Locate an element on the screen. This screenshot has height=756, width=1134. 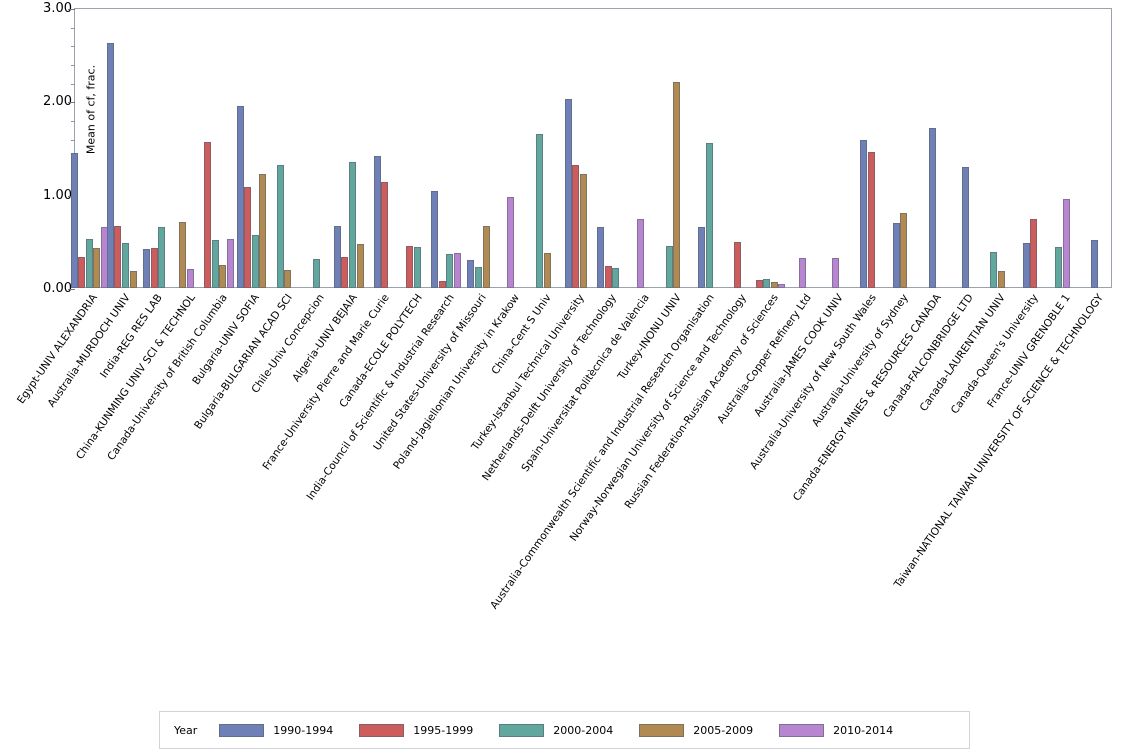
x-axis-tick-label: China-KUNMING UNIV SCI & TECHNOL is located at coordinates (135, 377).